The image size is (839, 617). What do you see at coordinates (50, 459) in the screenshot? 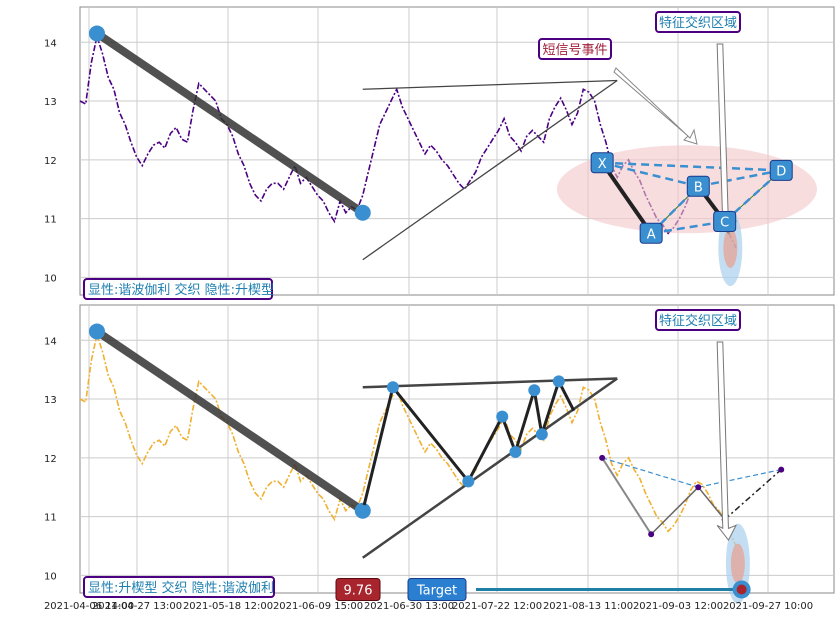
I see `bottom-y-tick-label: 12` at bounding box center [50, 459].